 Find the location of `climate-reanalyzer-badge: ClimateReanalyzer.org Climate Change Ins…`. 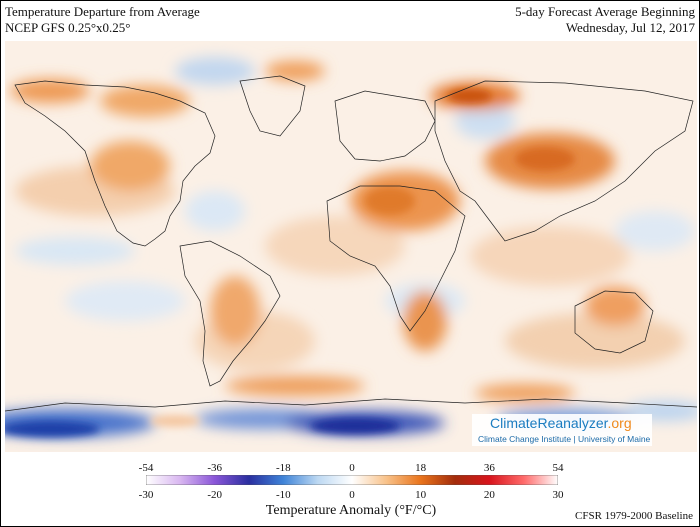

climate-reanalyzer-badge: ClimateReanalyzer.org Climate Change Ins… is located at coordinates (562, 430).